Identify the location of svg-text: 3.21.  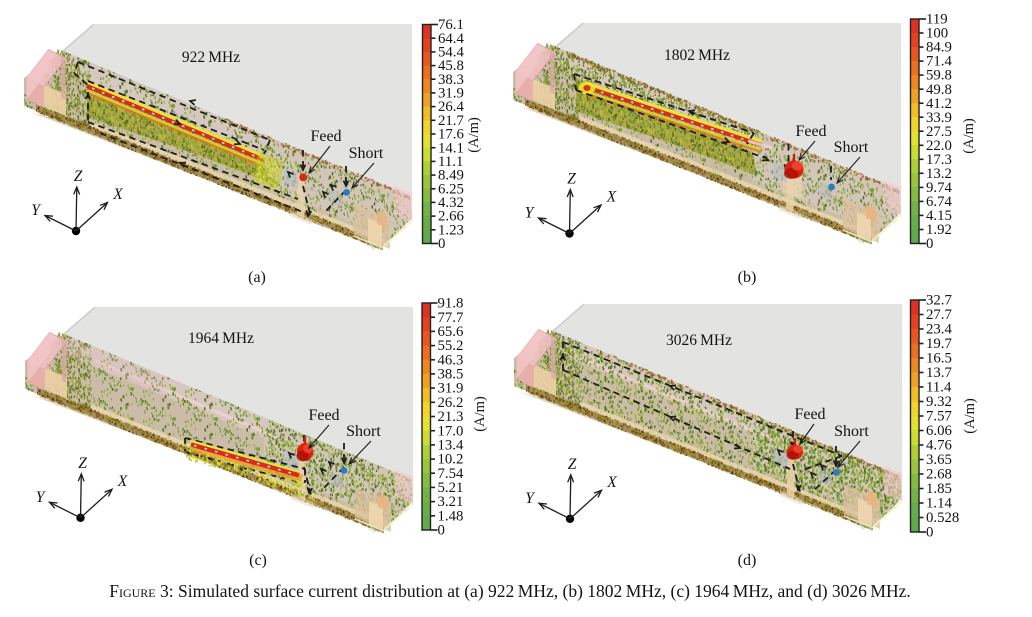
(451, 502).